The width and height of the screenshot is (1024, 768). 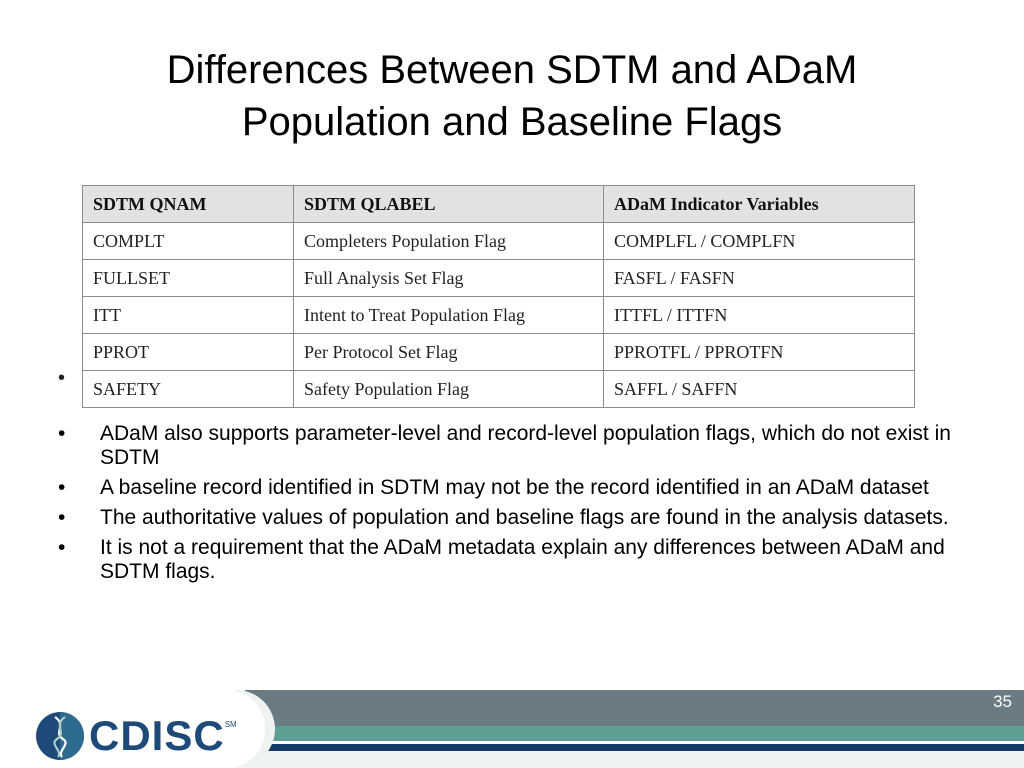 What do you see at coordinates (759, 278) in the screenshot?
I see `cell-adam-vars: FASFL / FASFN` at bounding box center [759, 278].